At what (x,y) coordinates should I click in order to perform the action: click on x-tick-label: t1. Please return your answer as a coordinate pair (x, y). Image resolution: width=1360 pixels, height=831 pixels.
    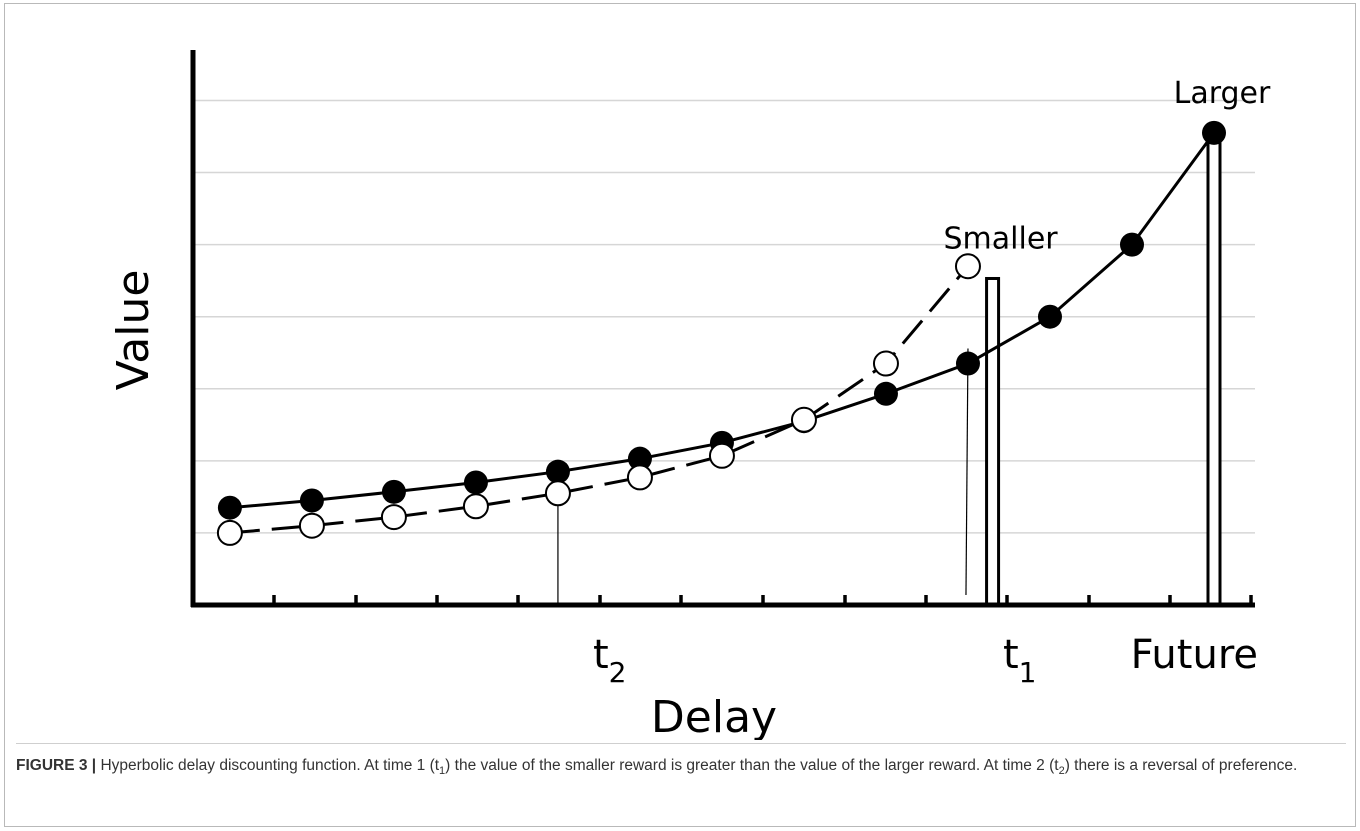
    Looking at the image, I should click on (1020, 660).